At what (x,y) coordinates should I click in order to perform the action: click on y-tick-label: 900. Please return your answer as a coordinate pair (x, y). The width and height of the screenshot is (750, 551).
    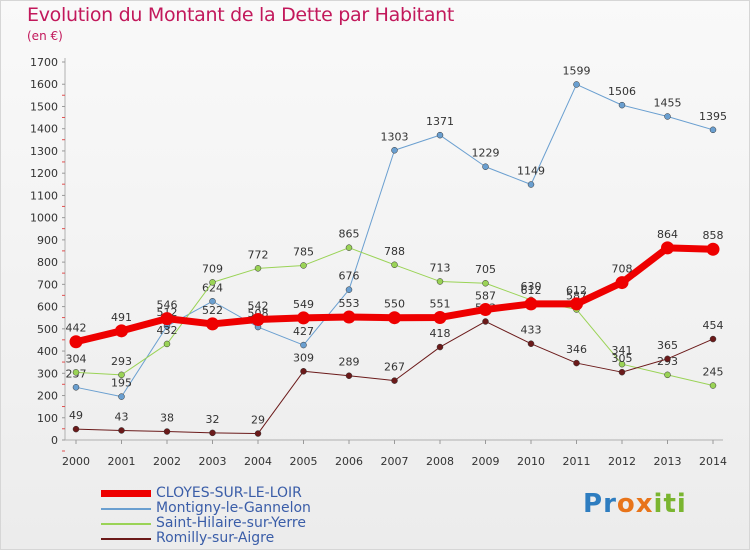
    Looking at the image, I should click on (47, 240).